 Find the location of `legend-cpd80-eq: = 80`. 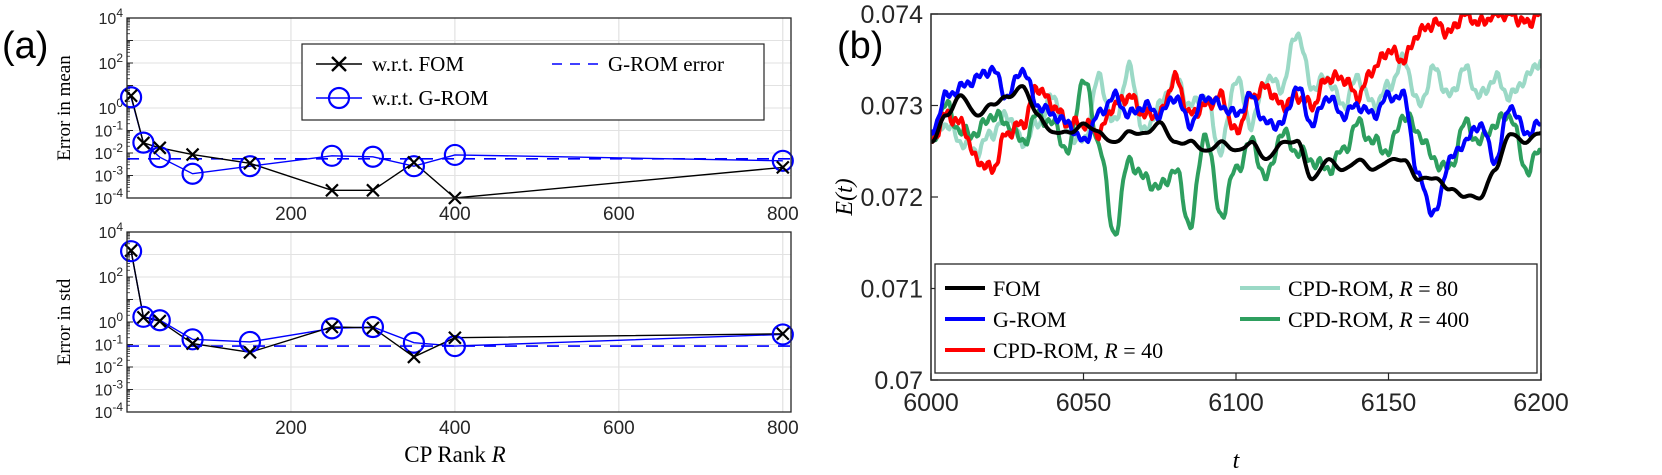

legend-cpd80-eq: = 80 is located at coordinates (1435, 288).